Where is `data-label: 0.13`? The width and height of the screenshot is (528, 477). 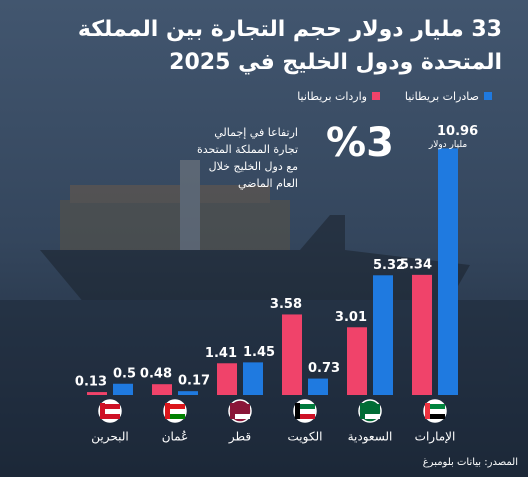
data-label: 0.13 is located at coordinates (91, 382).